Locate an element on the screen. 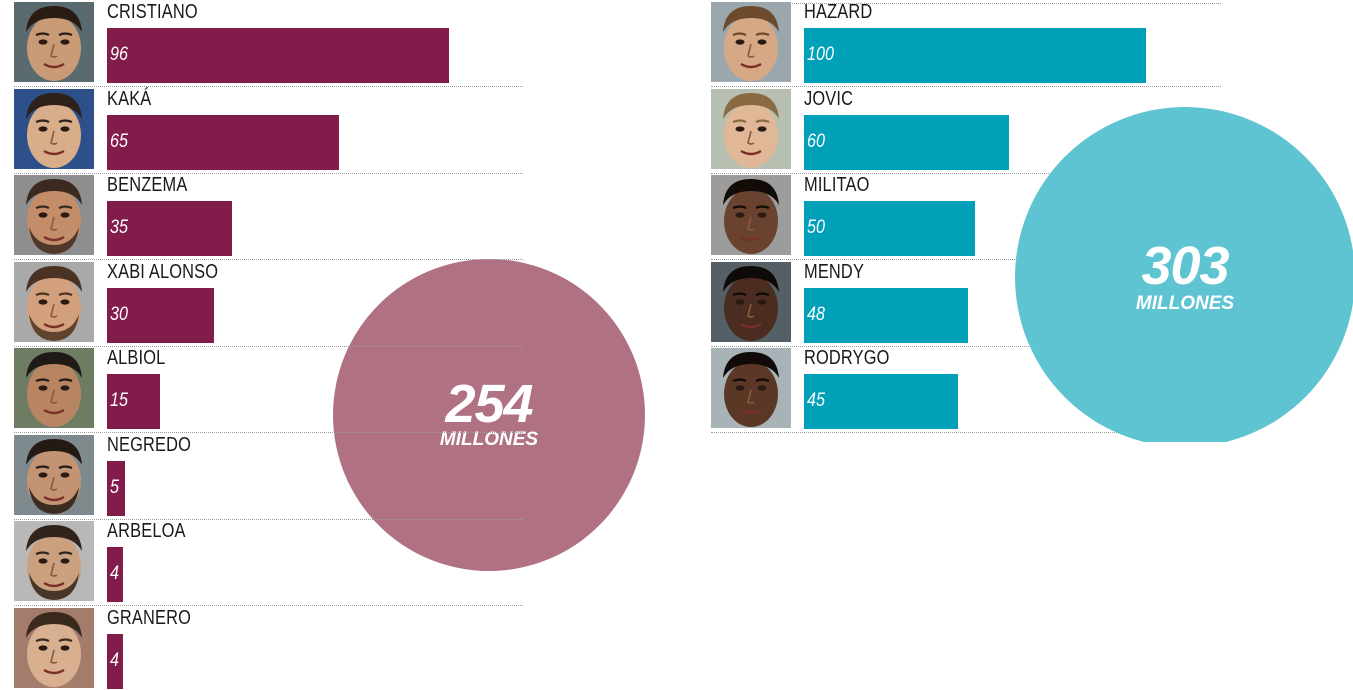  player-row: HAZARD 100 is located at coordinates (966, 43).